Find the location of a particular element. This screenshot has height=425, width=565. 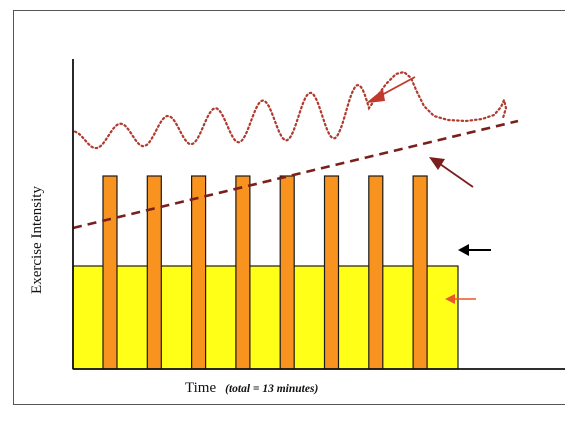

wave-line is located at coordinates (290, 110).